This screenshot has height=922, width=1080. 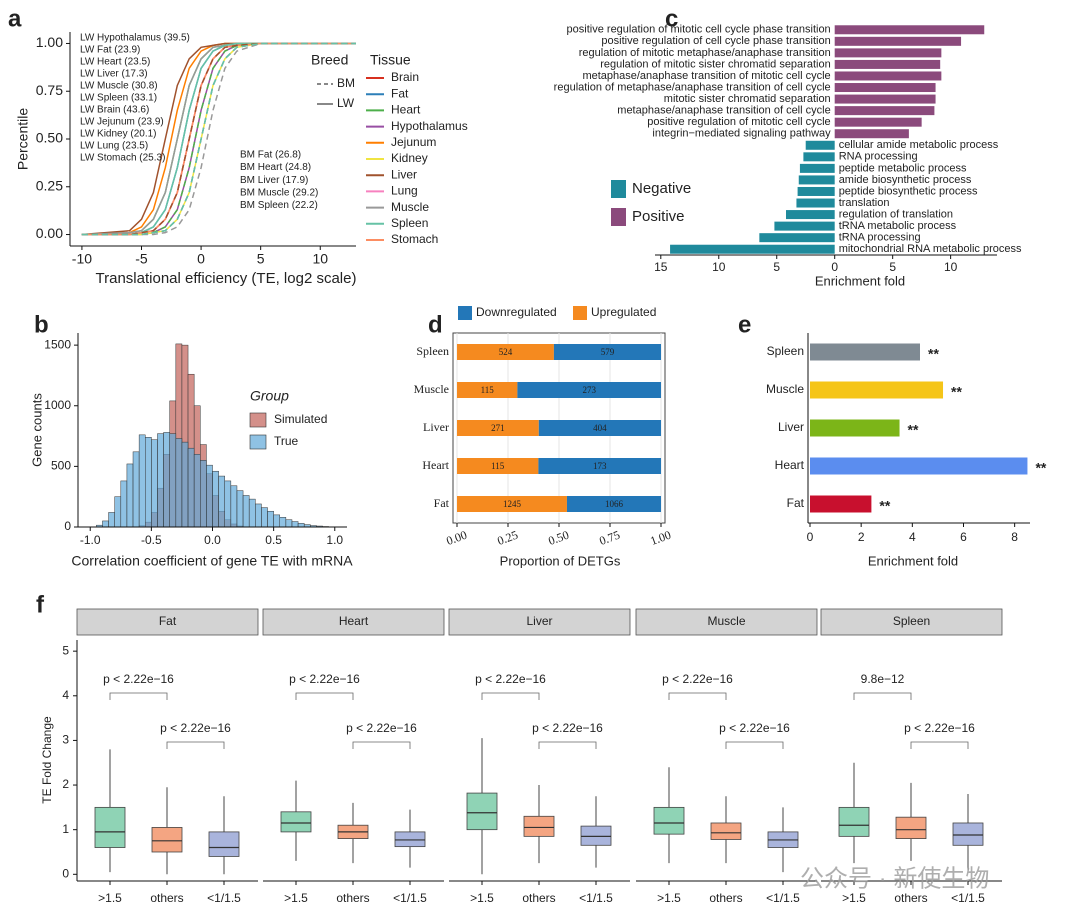 I want to click on legend-label: Brain, so click(x=405, y=77).